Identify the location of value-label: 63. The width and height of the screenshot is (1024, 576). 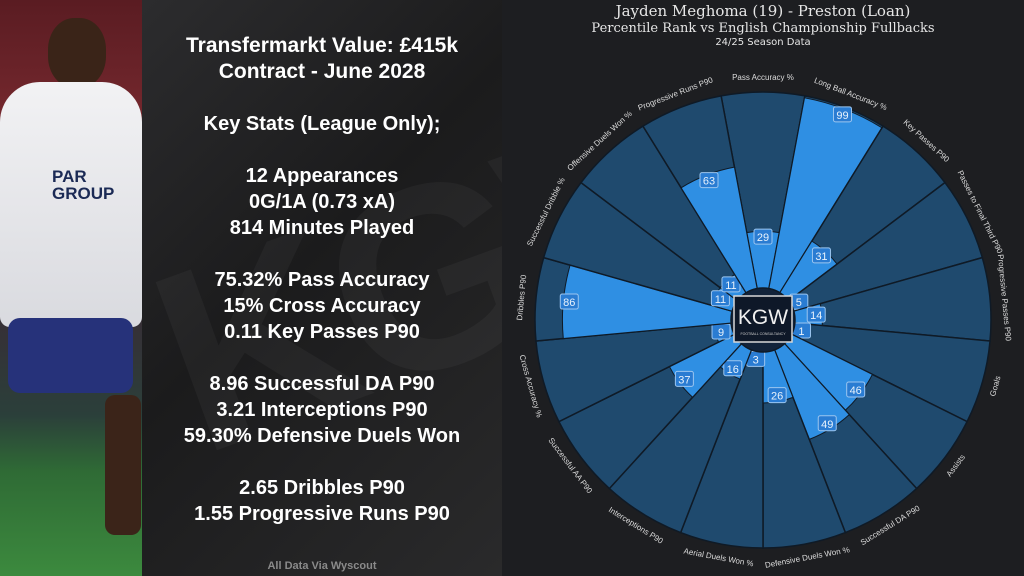
(709, 182).